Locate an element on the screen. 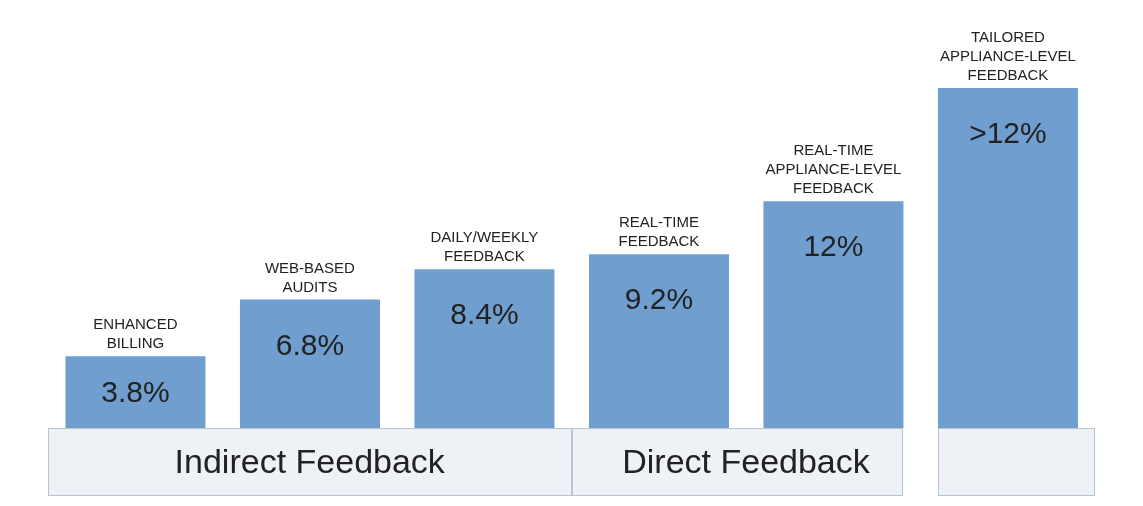  data-label: 6.8% is located at coordinates (310, 344).